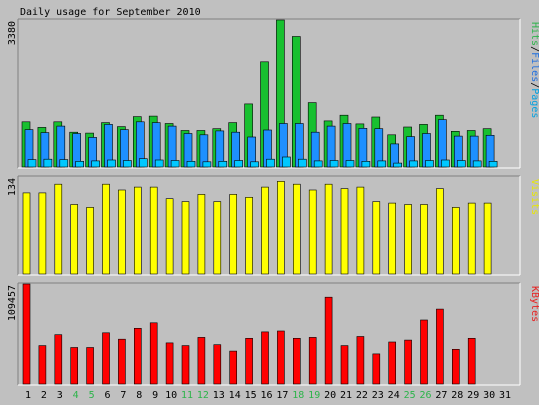 This screenshot has height=410, width=539. Describe the element at coordinates (362, 395) in the screenshot. I see `x-tick-label: 22` at that location.